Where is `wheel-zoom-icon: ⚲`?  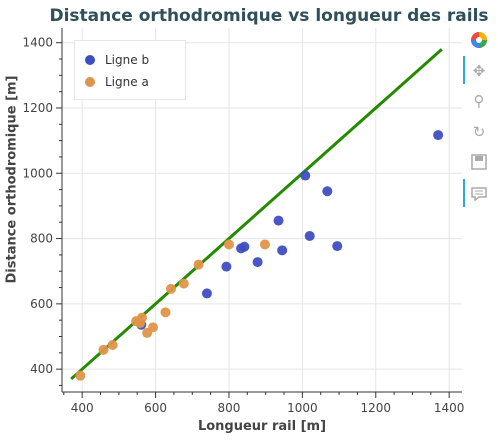 wheel-zoom-icon: ⚲ is located at coordinates (479, 101).